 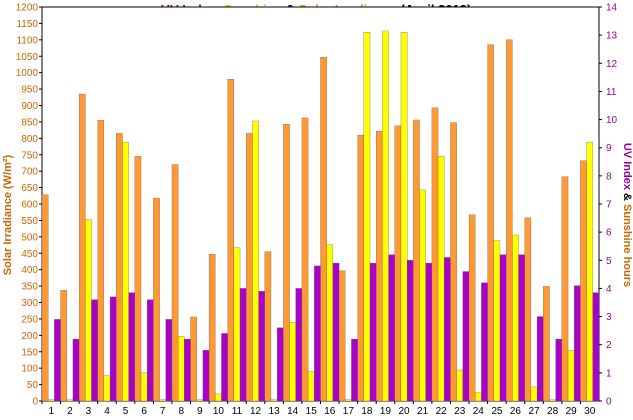 I want to click on y-left-tick-label: 500, so click(x=29, y=237).